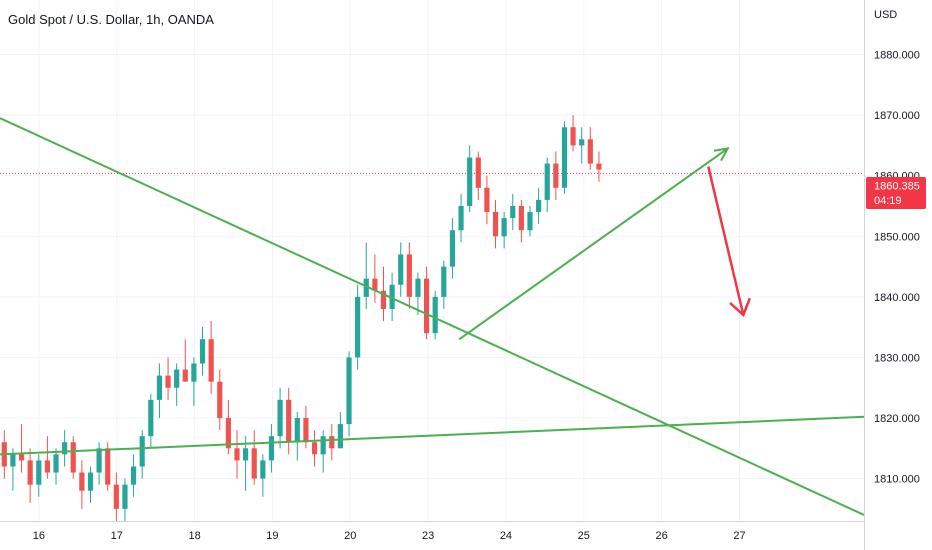  I want to click on time-tick-label: 19, so click(272, 536).